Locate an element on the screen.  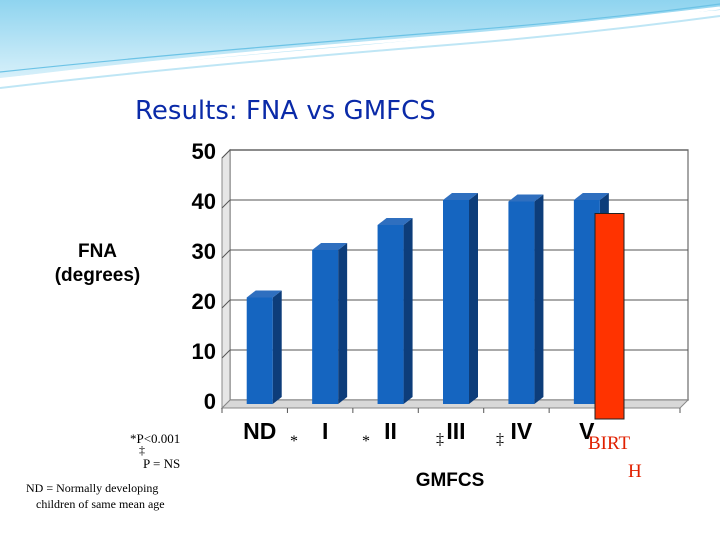
x-tick-label-I: I is located at coordinates (325, 431).